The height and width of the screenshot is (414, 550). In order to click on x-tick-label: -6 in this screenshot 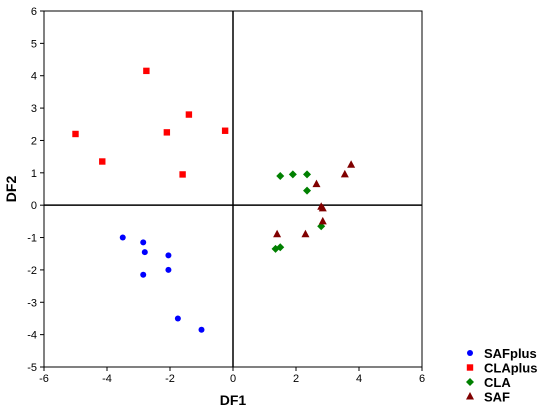, I will do `click(44, 379)`.